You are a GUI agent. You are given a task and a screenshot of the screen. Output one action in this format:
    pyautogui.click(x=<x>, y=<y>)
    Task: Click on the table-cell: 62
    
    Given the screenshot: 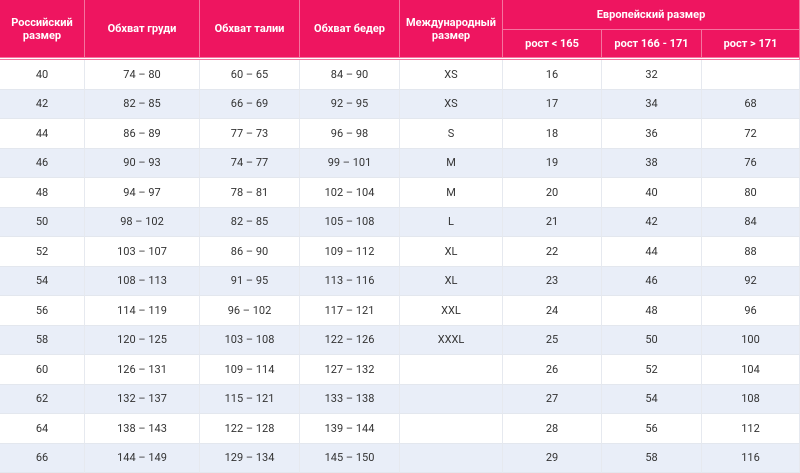 What is the action you would take?
    pyautogui.click(x=42, y=399)
    